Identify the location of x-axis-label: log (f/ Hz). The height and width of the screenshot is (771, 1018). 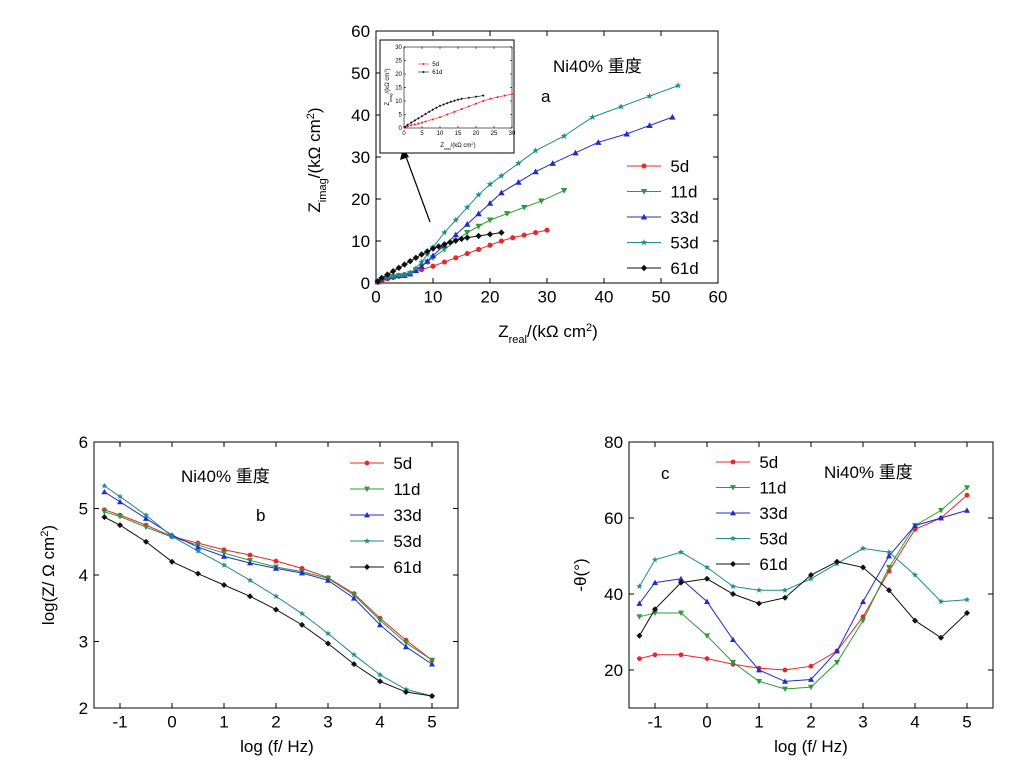
(811, 746).